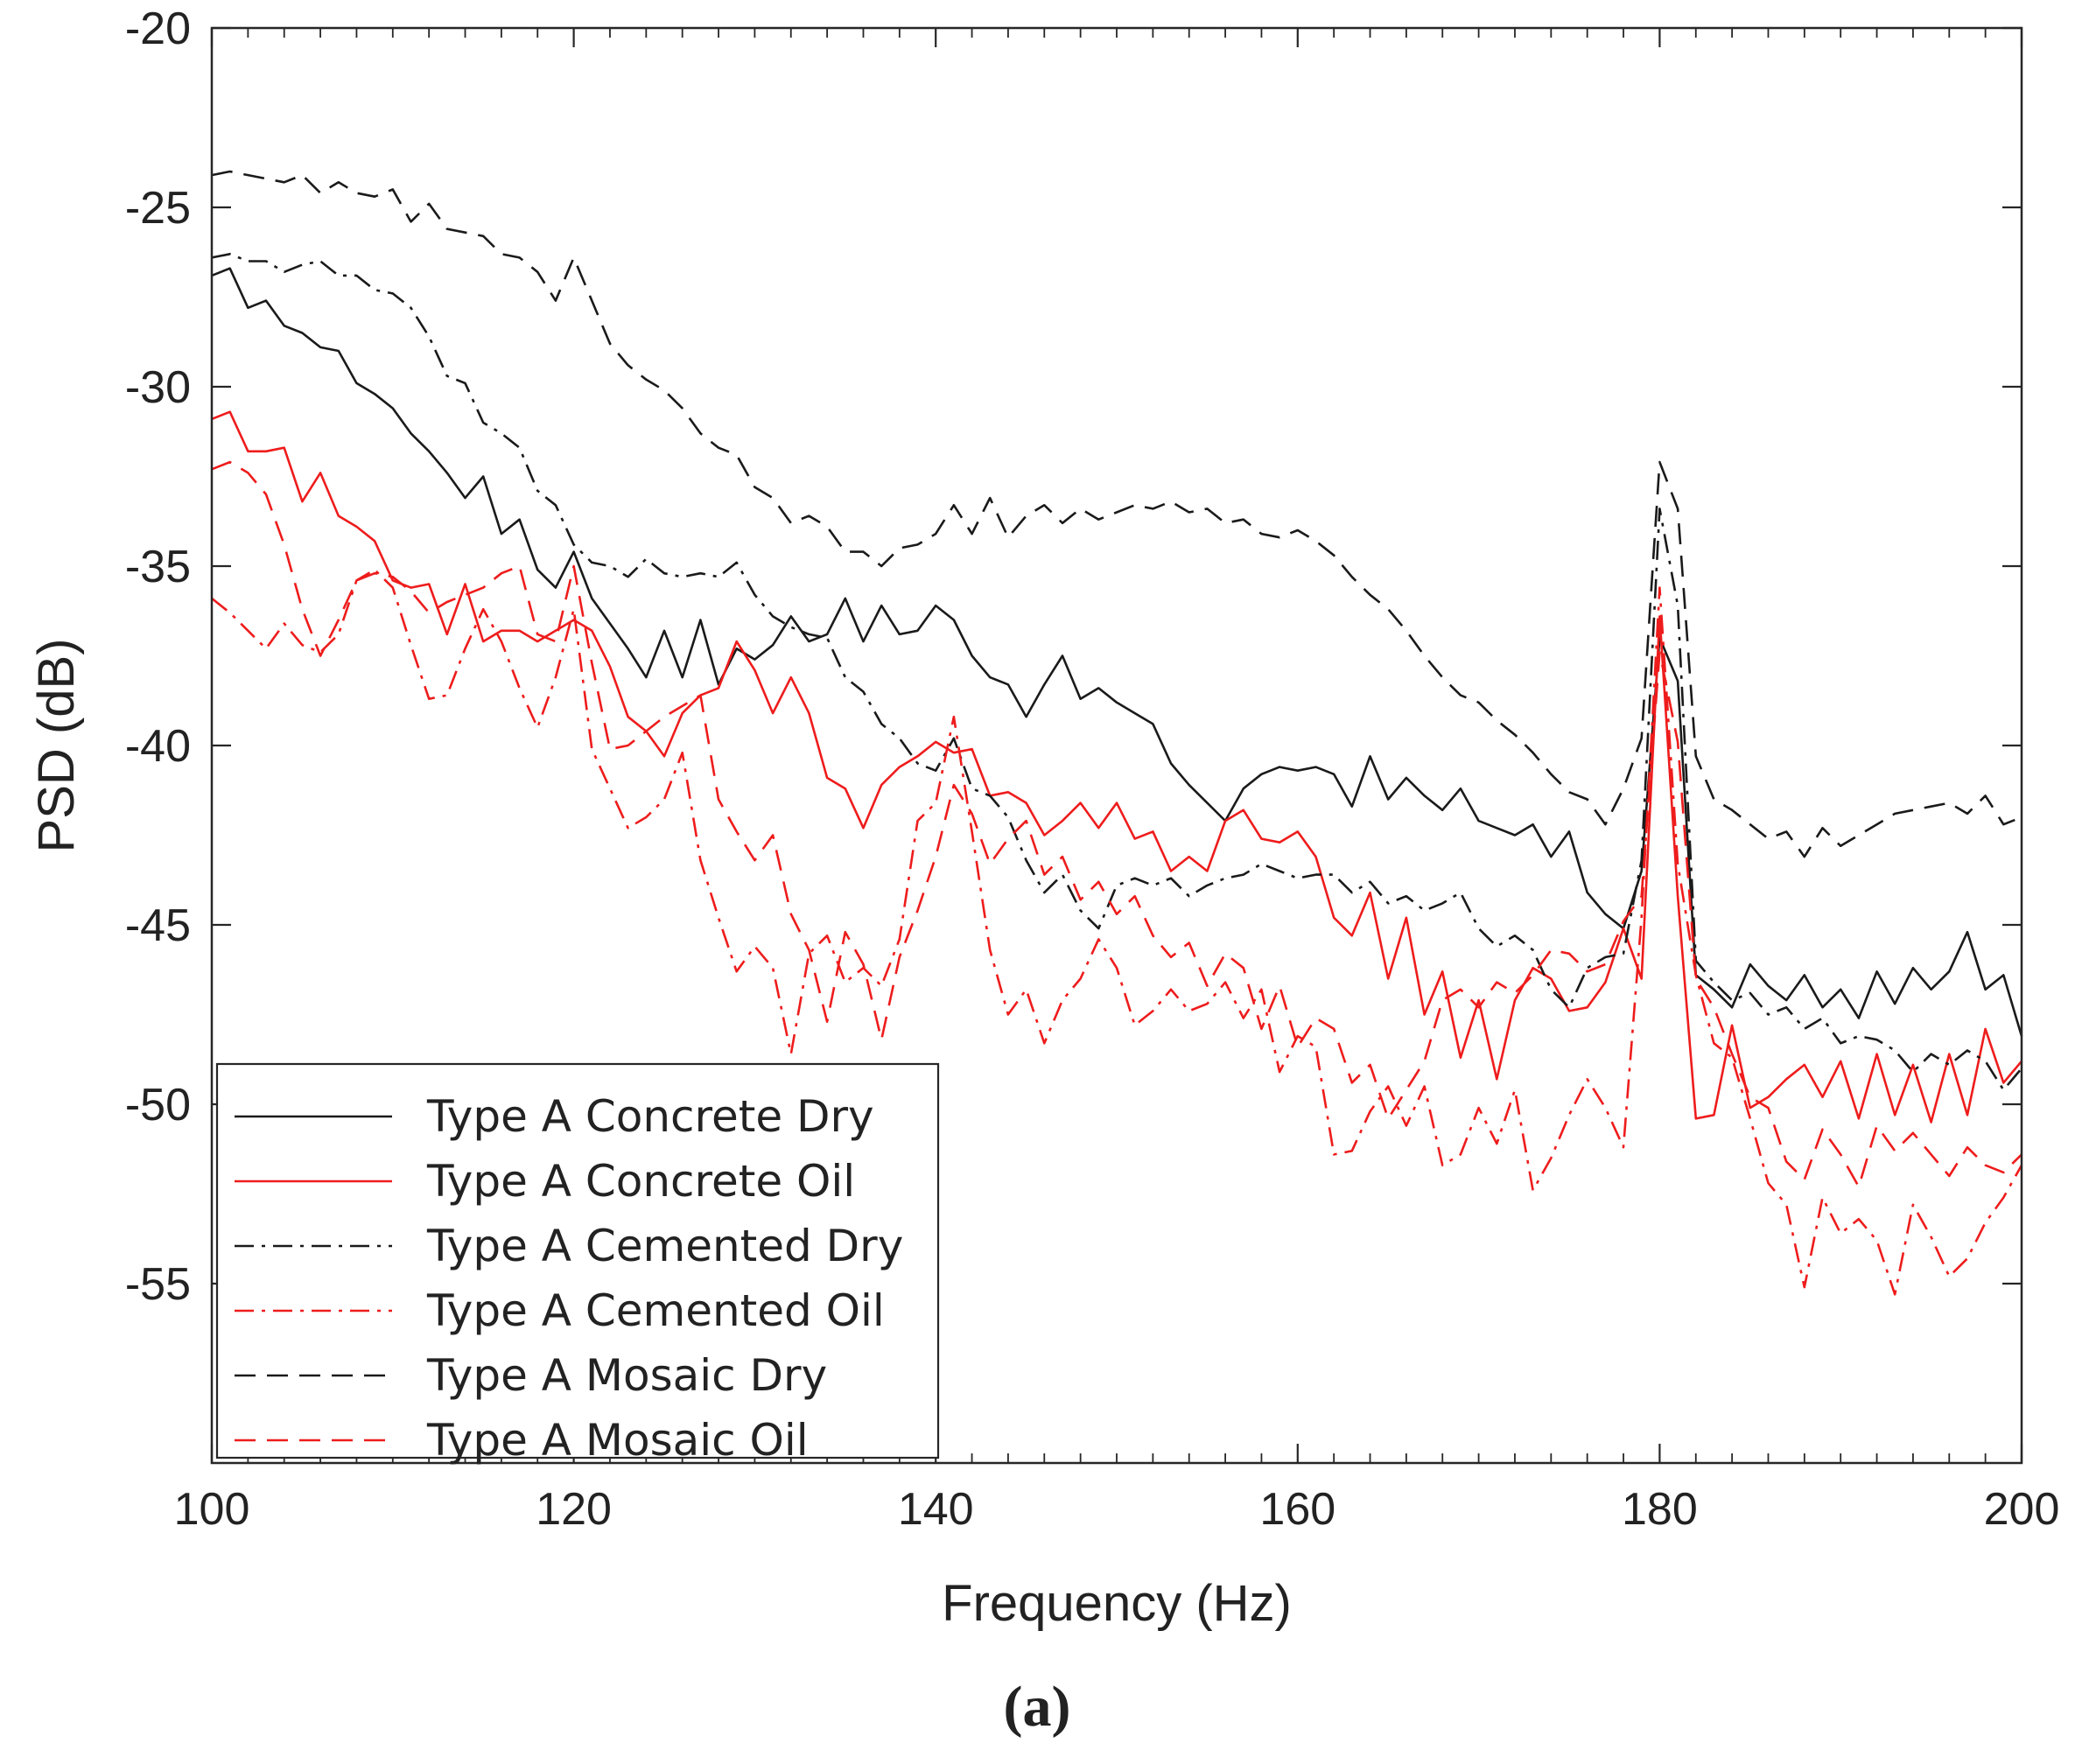 Image resolution: width=2075 pixels, height=1764 pixels. Describe the element at coordinates (626, 1375) in the screenshot. I see `legend-label: Type A Mosaic Dry` at that location.